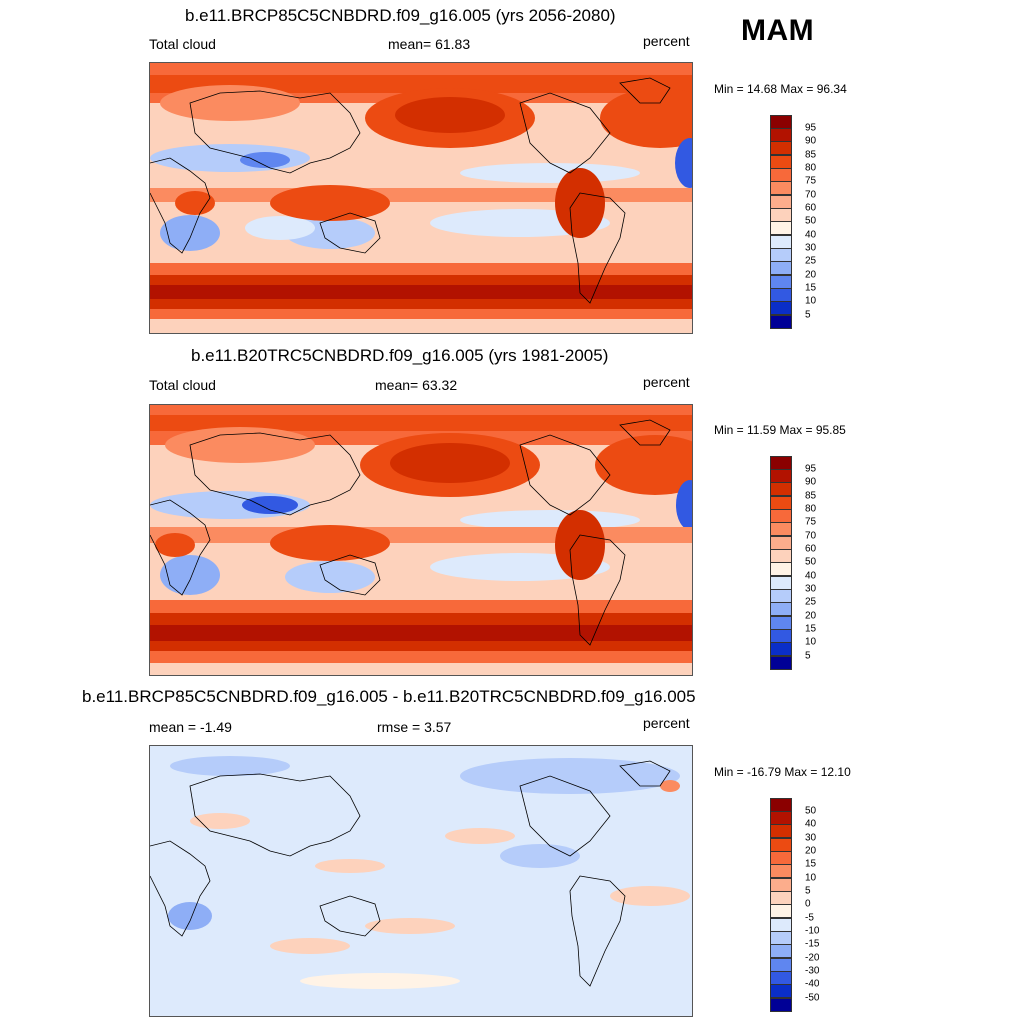 The height and width of the screenshot is (1024, 1024). I want to click on panel-1-units-label: percent, so click(666, 41).